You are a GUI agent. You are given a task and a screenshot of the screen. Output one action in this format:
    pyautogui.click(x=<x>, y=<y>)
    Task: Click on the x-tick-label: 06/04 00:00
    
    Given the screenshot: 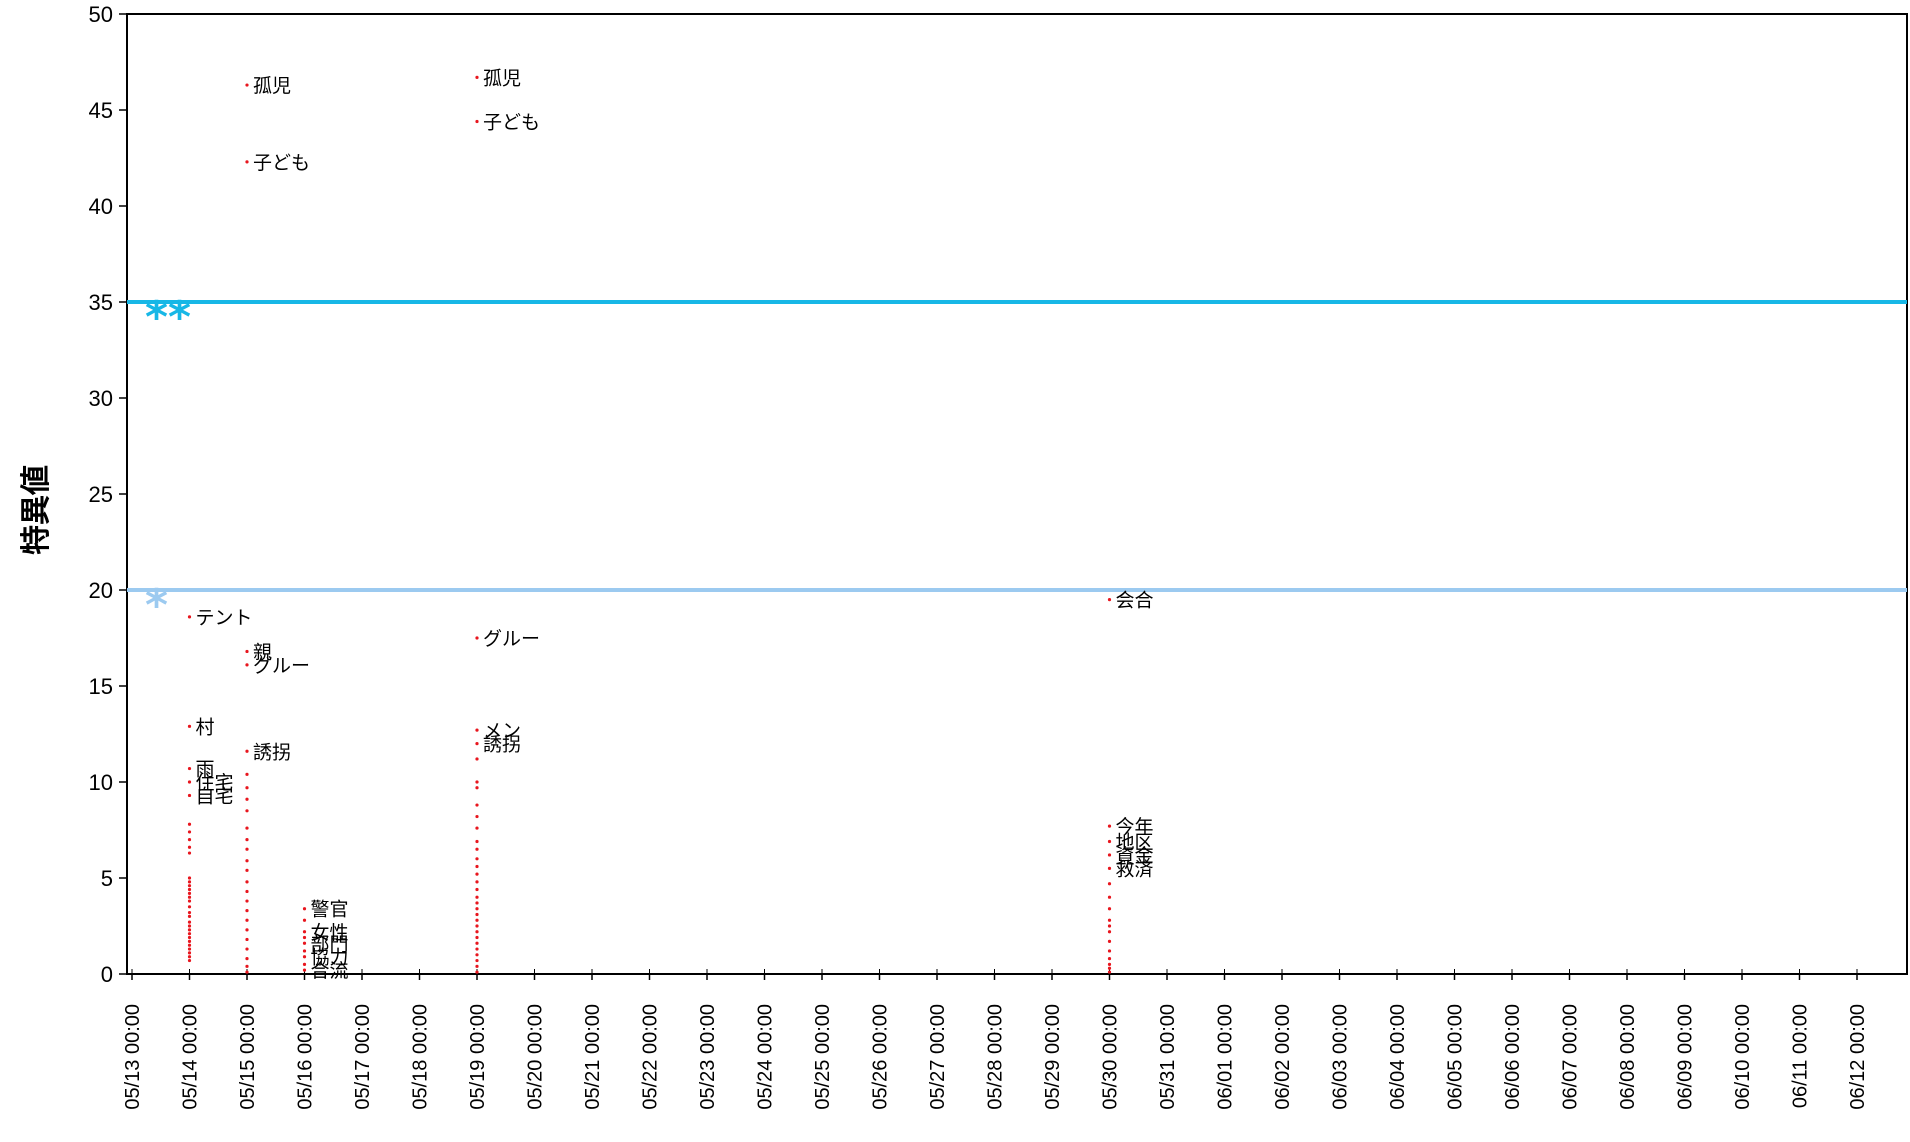 What is the action you would take?
    pyautogui.click(x=1398, y=1057)
    